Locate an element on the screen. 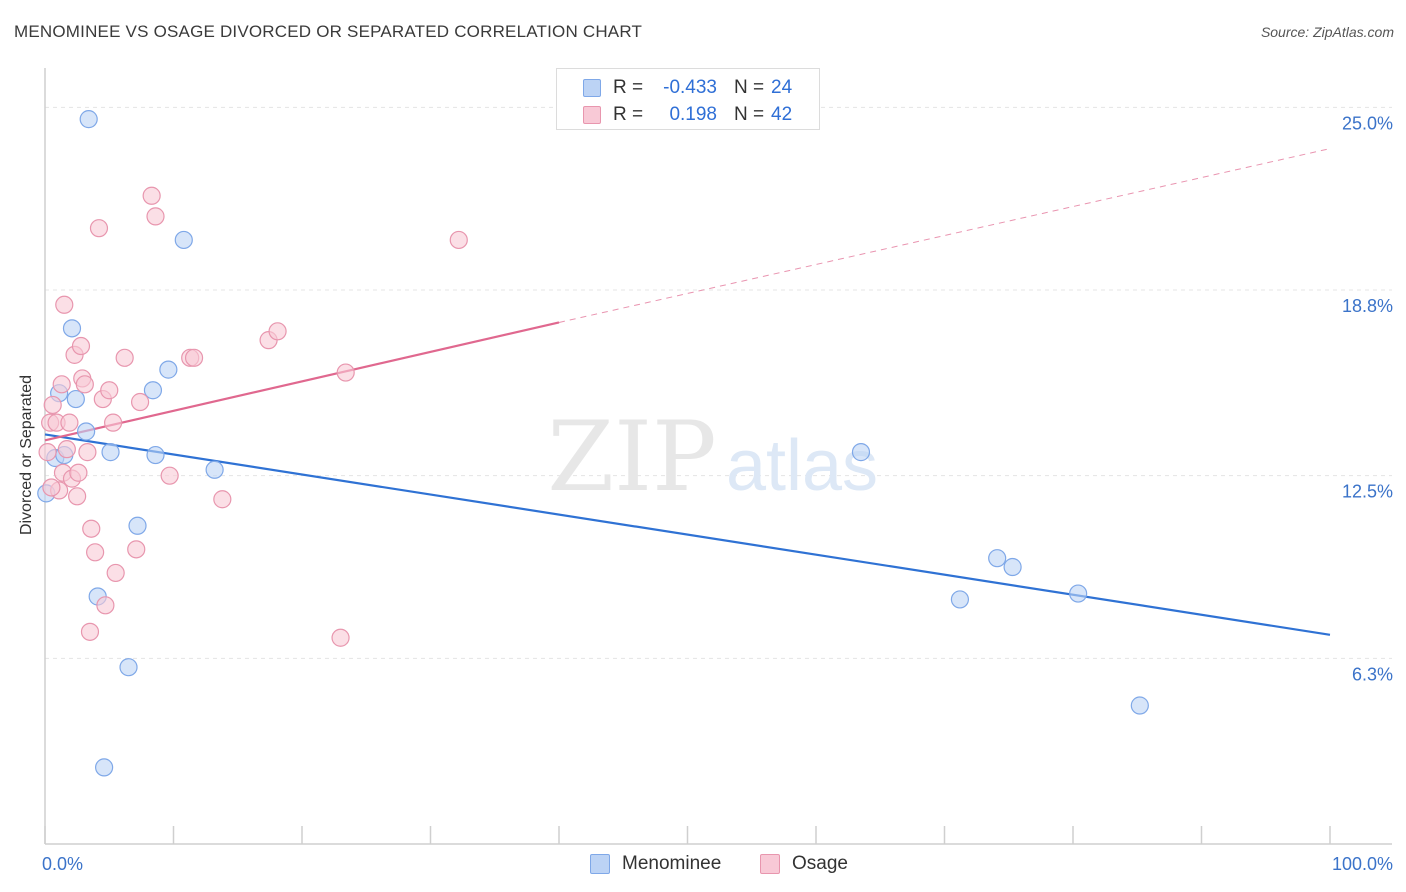  menominee-swatch is located at coordinates (592, 88).